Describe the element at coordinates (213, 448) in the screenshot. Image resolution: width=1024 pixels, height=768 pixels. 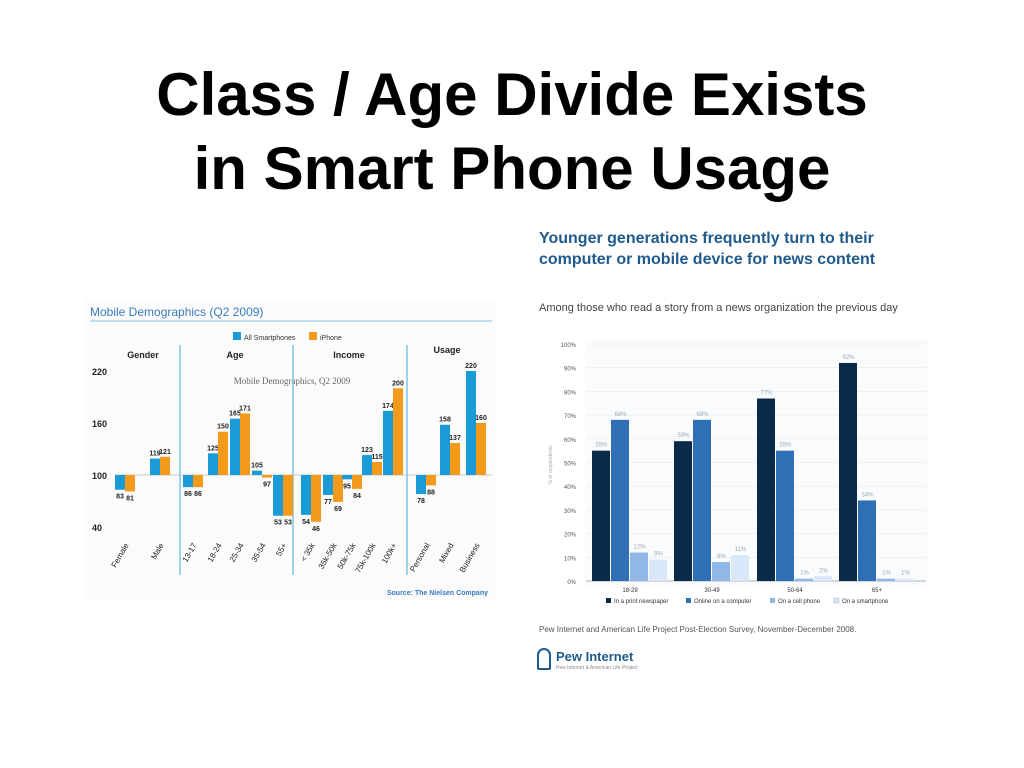
I see `bar-label-all-smartphones-3: 125` at that location.